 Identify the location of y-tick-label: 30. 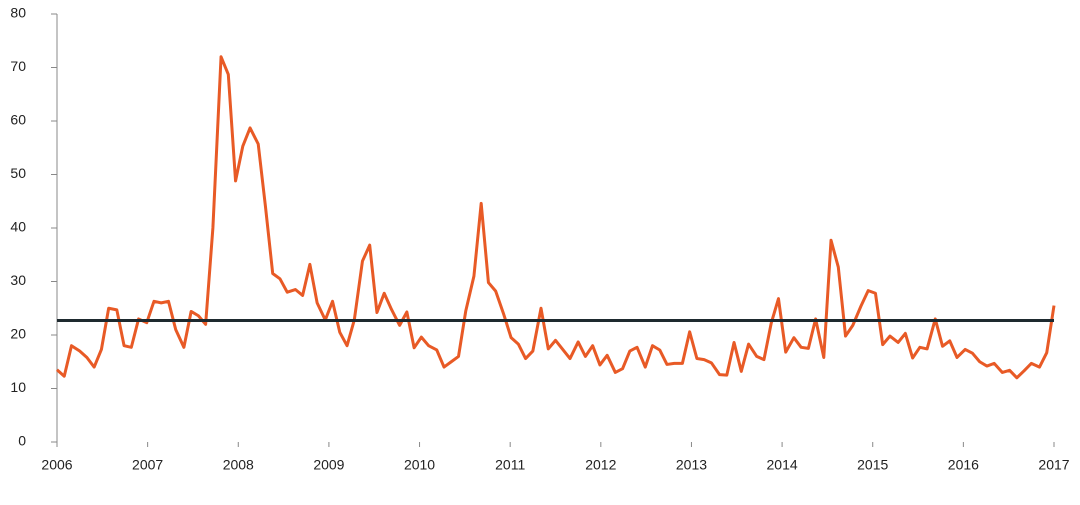
(18, 280).